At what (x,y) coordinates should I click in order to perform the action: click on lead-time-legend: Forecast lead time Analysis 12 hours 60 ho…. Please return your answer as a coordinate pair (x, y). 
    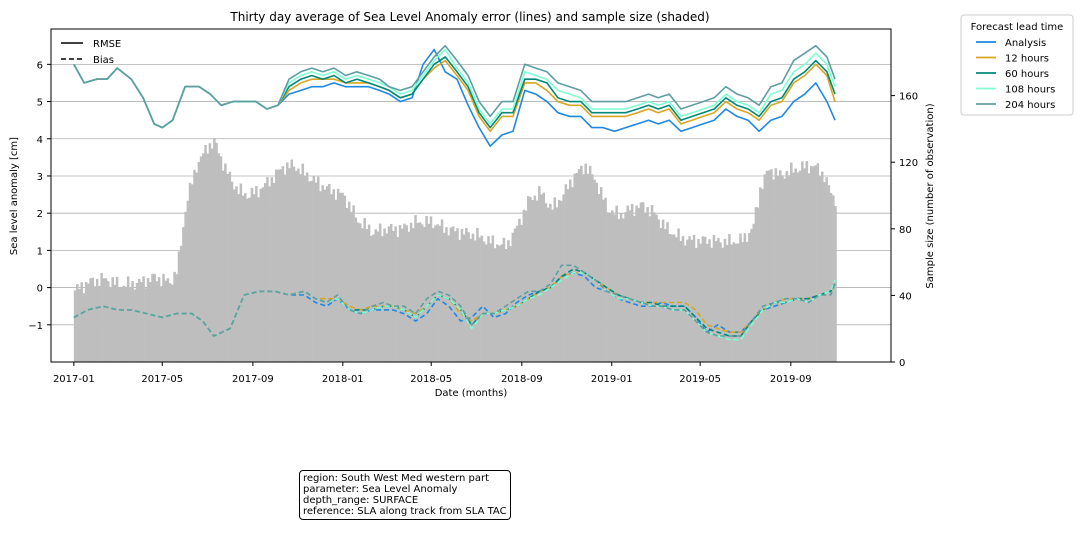
    Looking at the image, I should click on (1017, 65).